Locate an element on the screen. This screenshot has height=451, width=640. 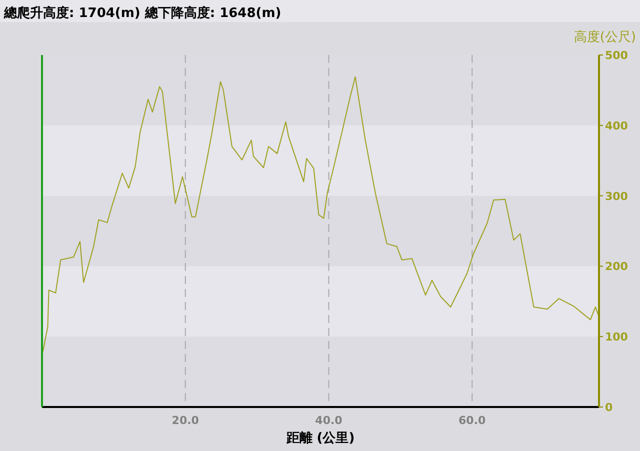
y-tick-label: 500 is located at coordinates (616, 55).